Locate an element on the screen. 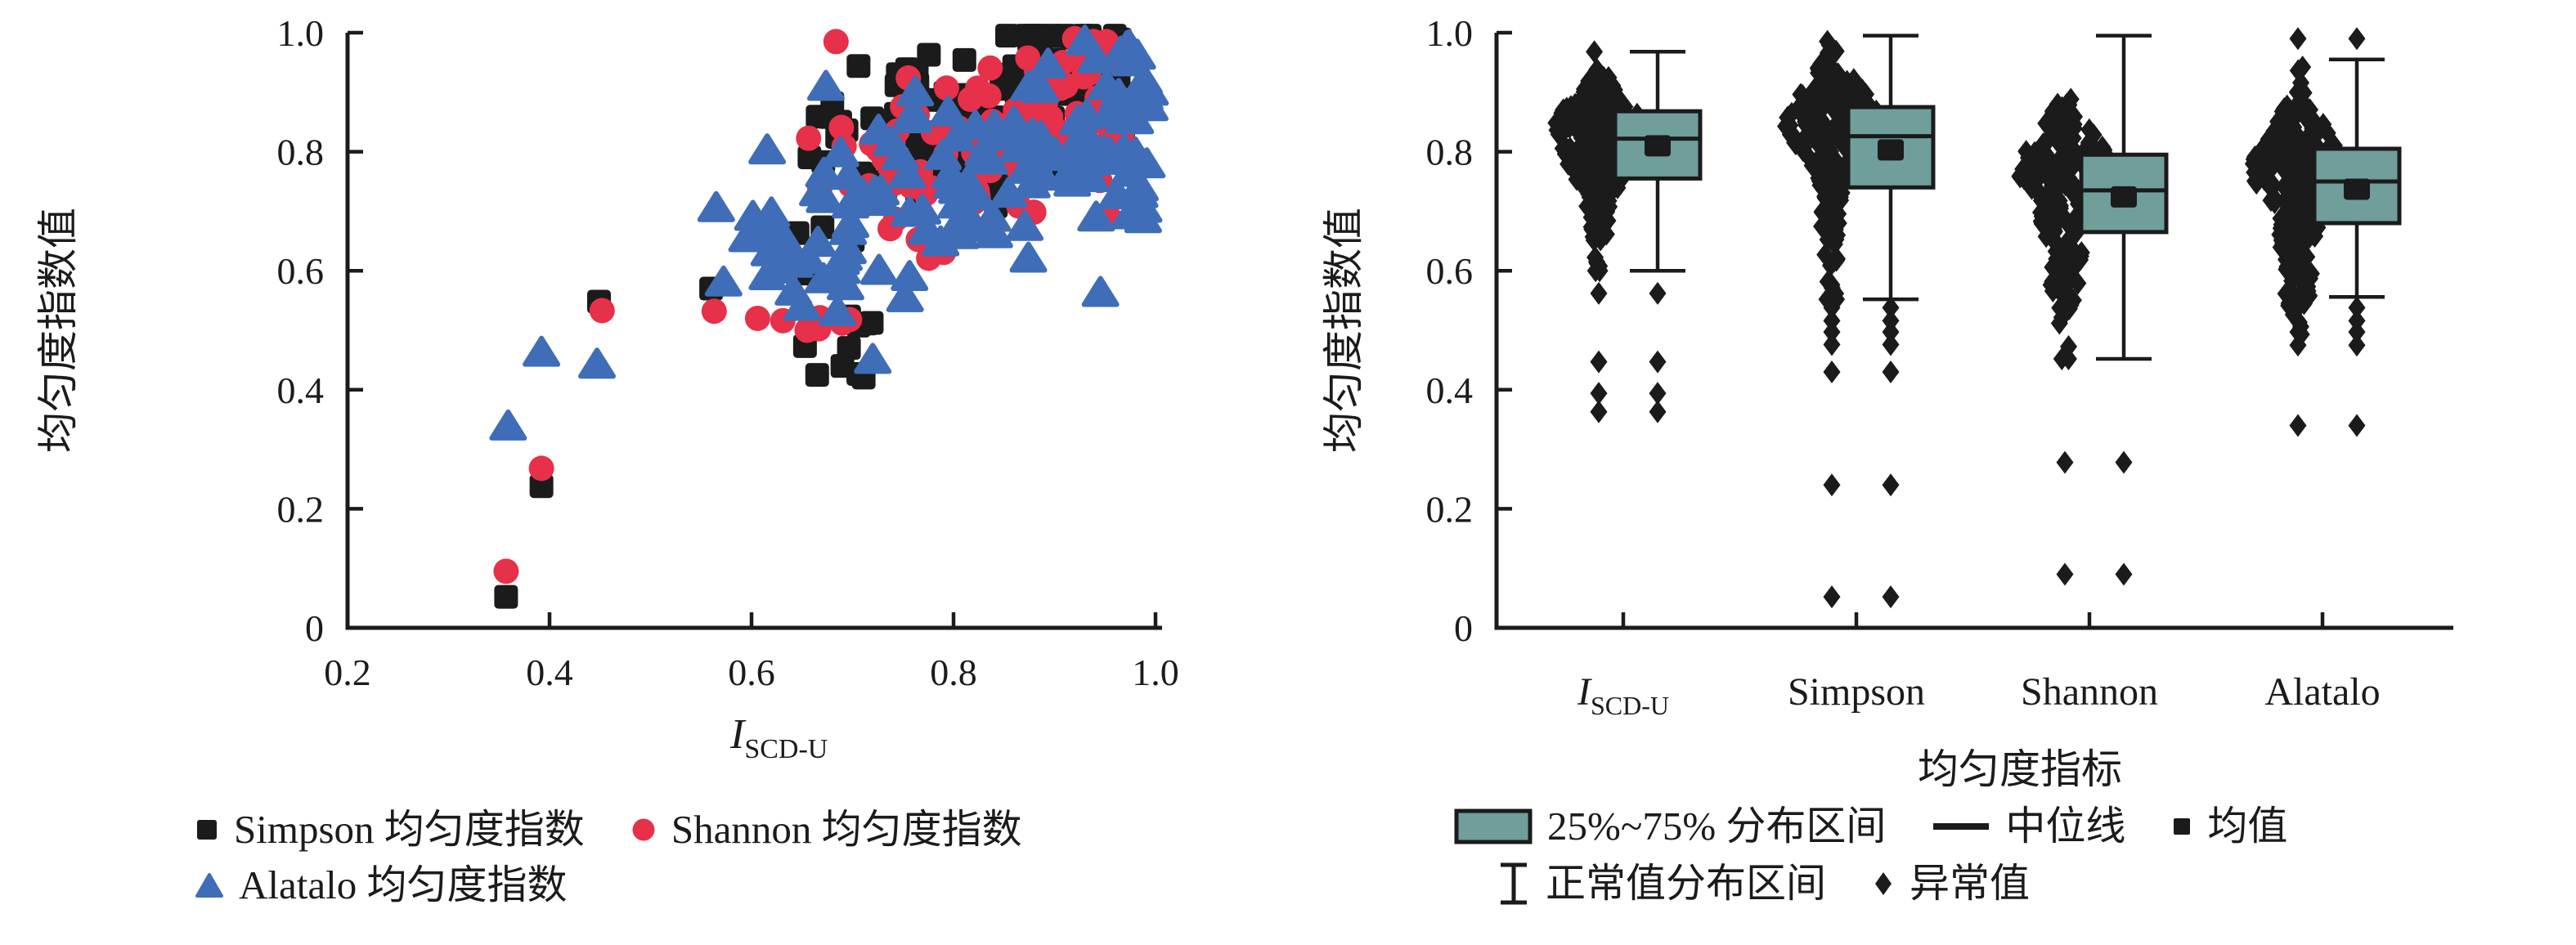 Image resolution: width=2576 pixels, height=945 pixels. left-legend-row-2: Alatalo 均匀度指数 is located at coordinates (608, 885).